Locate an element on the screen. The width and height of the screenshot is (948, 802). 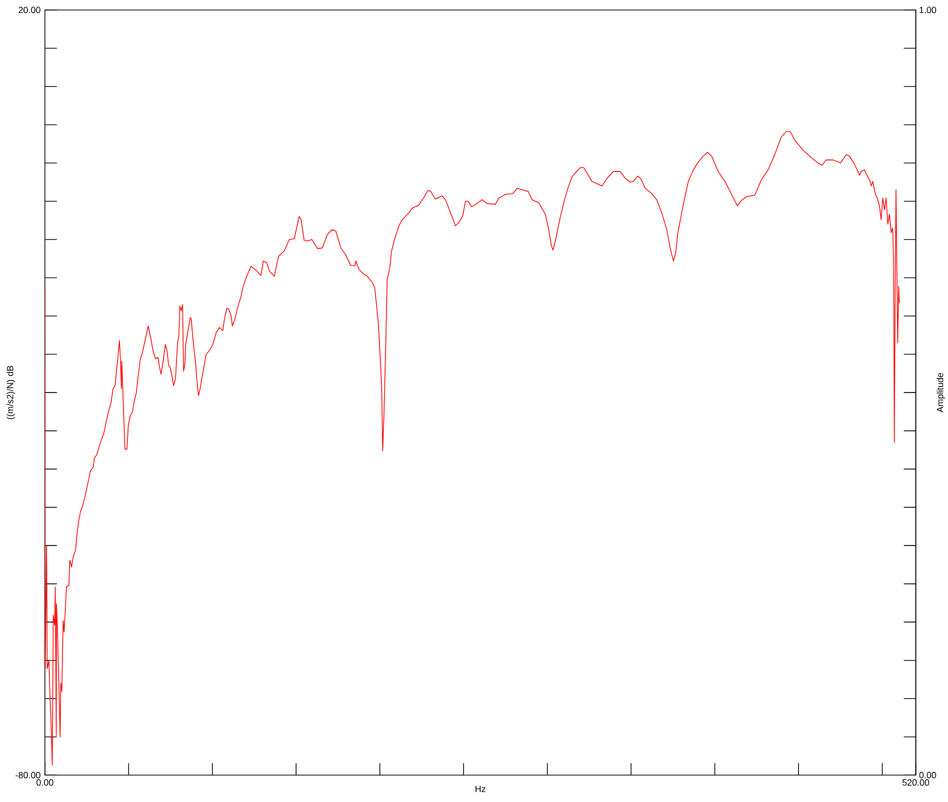
y2-tick-label: 0.00 is located at coordinates (927, 775).